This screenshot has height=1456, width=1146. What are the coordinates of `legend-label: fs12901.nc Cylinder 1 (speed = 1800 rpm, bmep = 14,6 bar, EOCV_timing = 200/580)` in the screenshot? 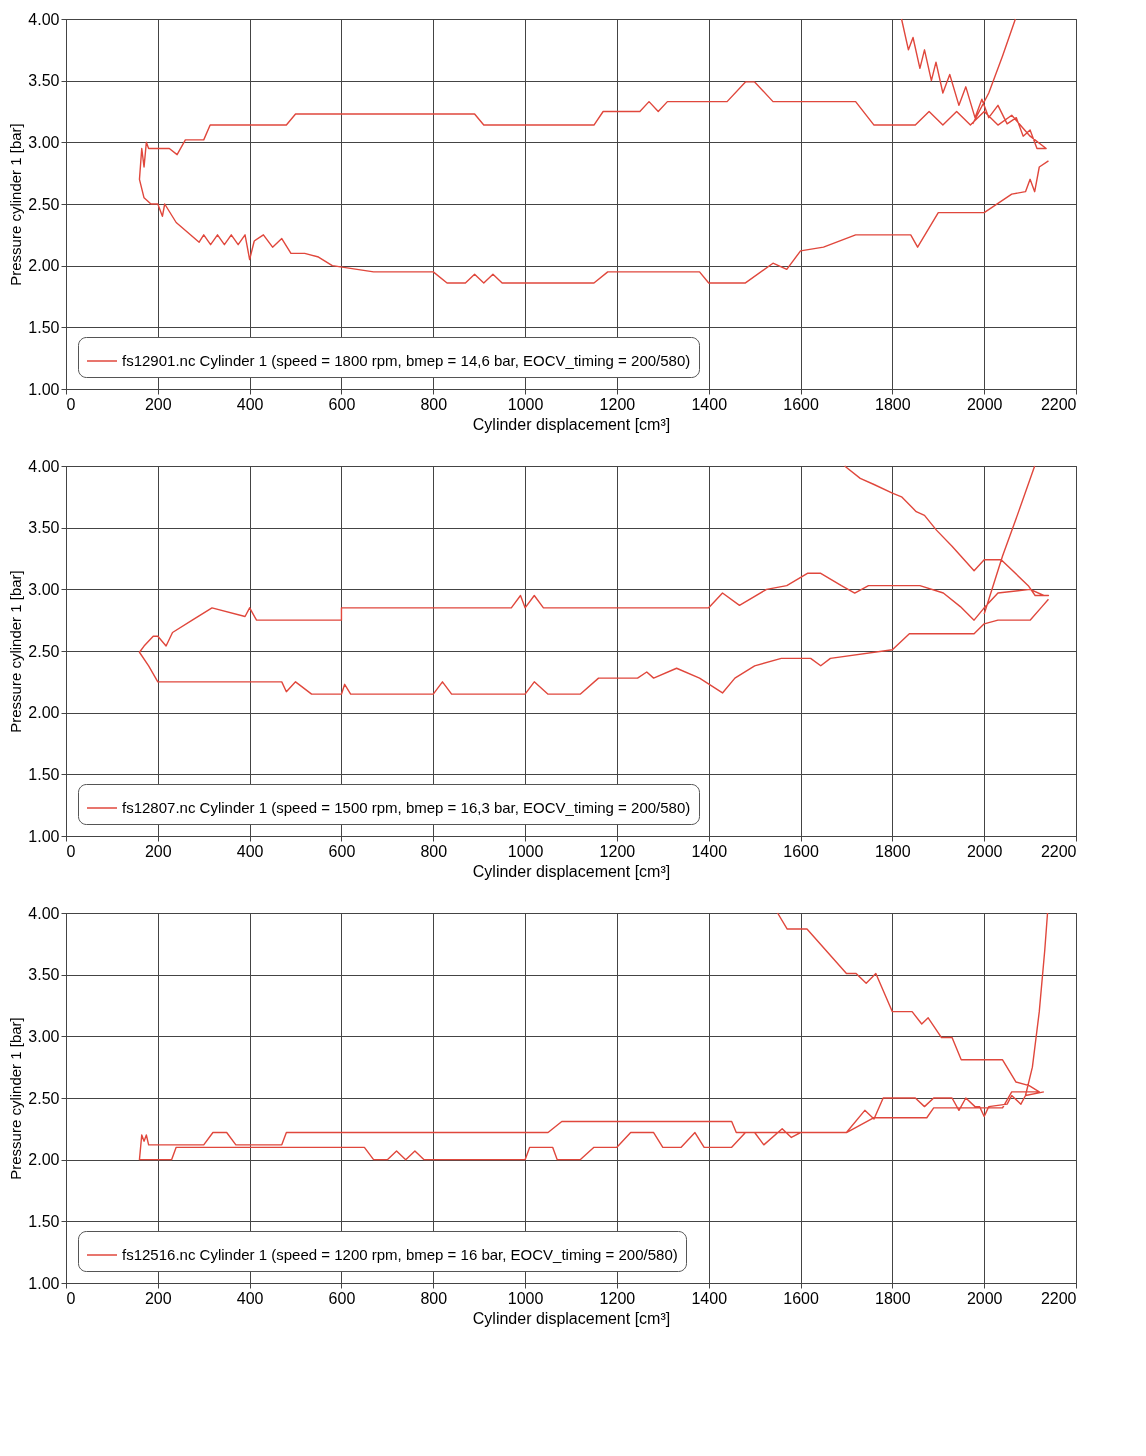 It's located at (406, 360).